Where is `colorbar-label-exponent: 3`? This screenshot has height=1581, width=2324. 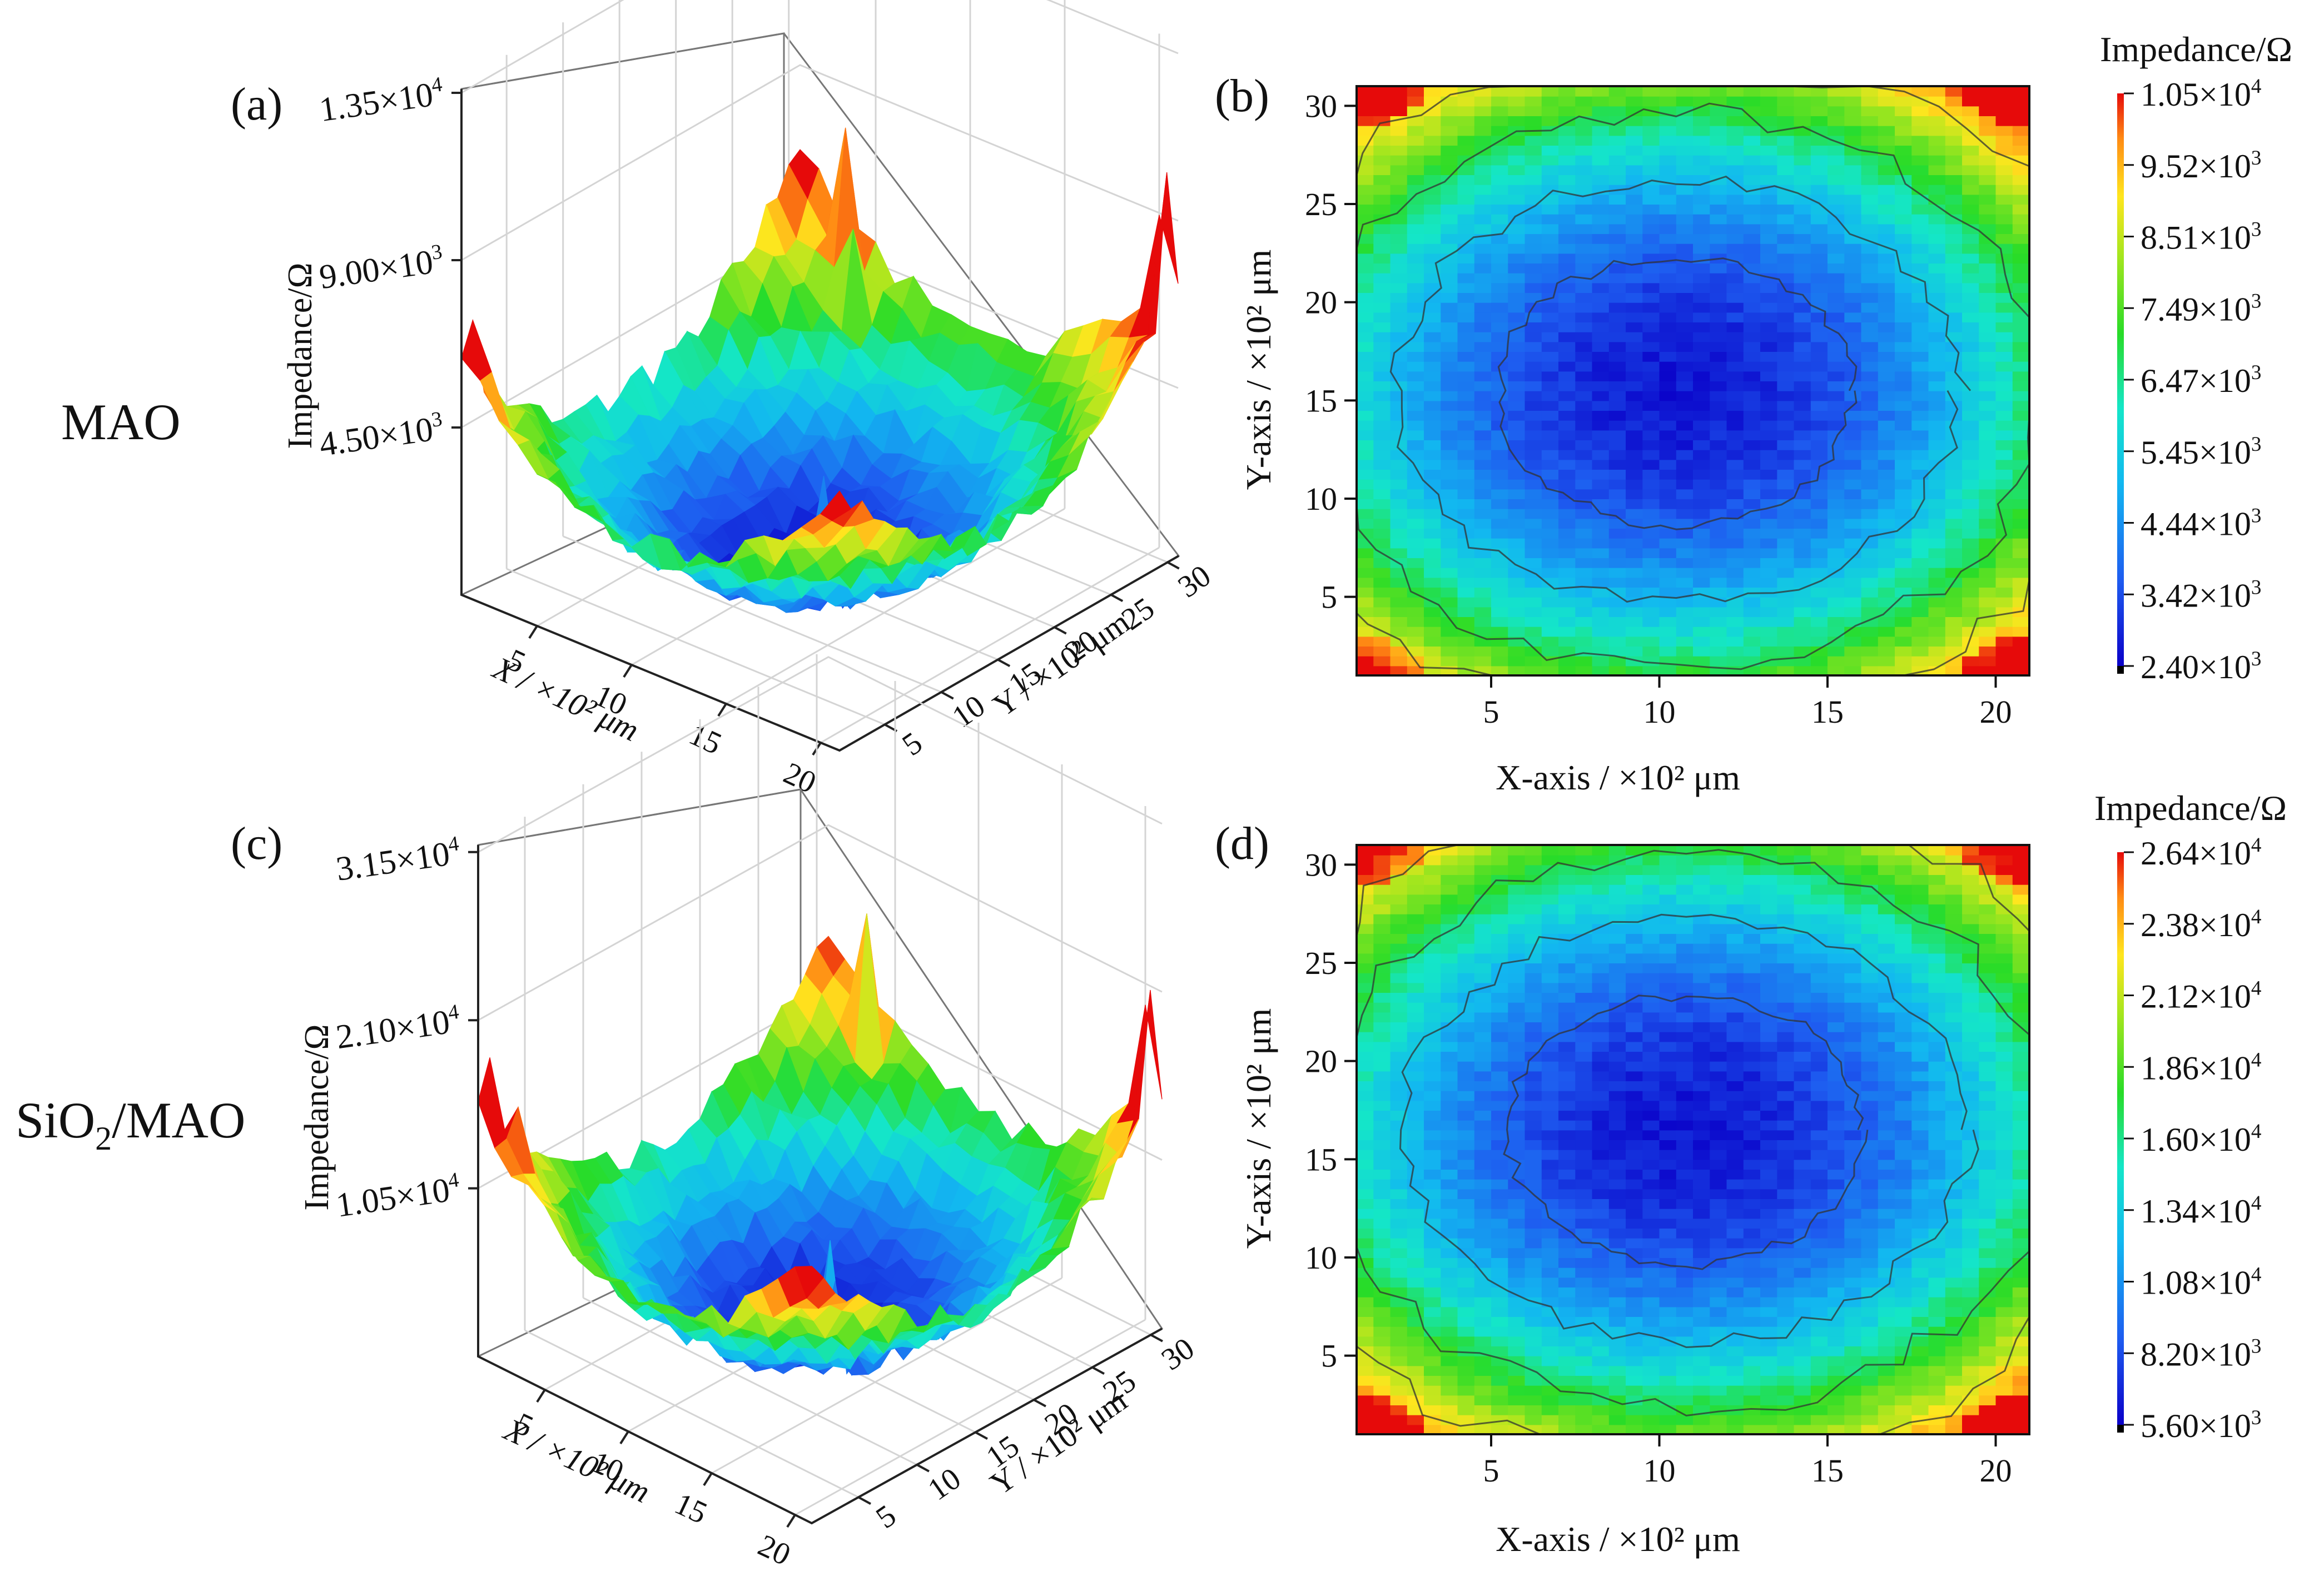 colorbar-label-exponent: 3 is located at coordinates (2256, 373).